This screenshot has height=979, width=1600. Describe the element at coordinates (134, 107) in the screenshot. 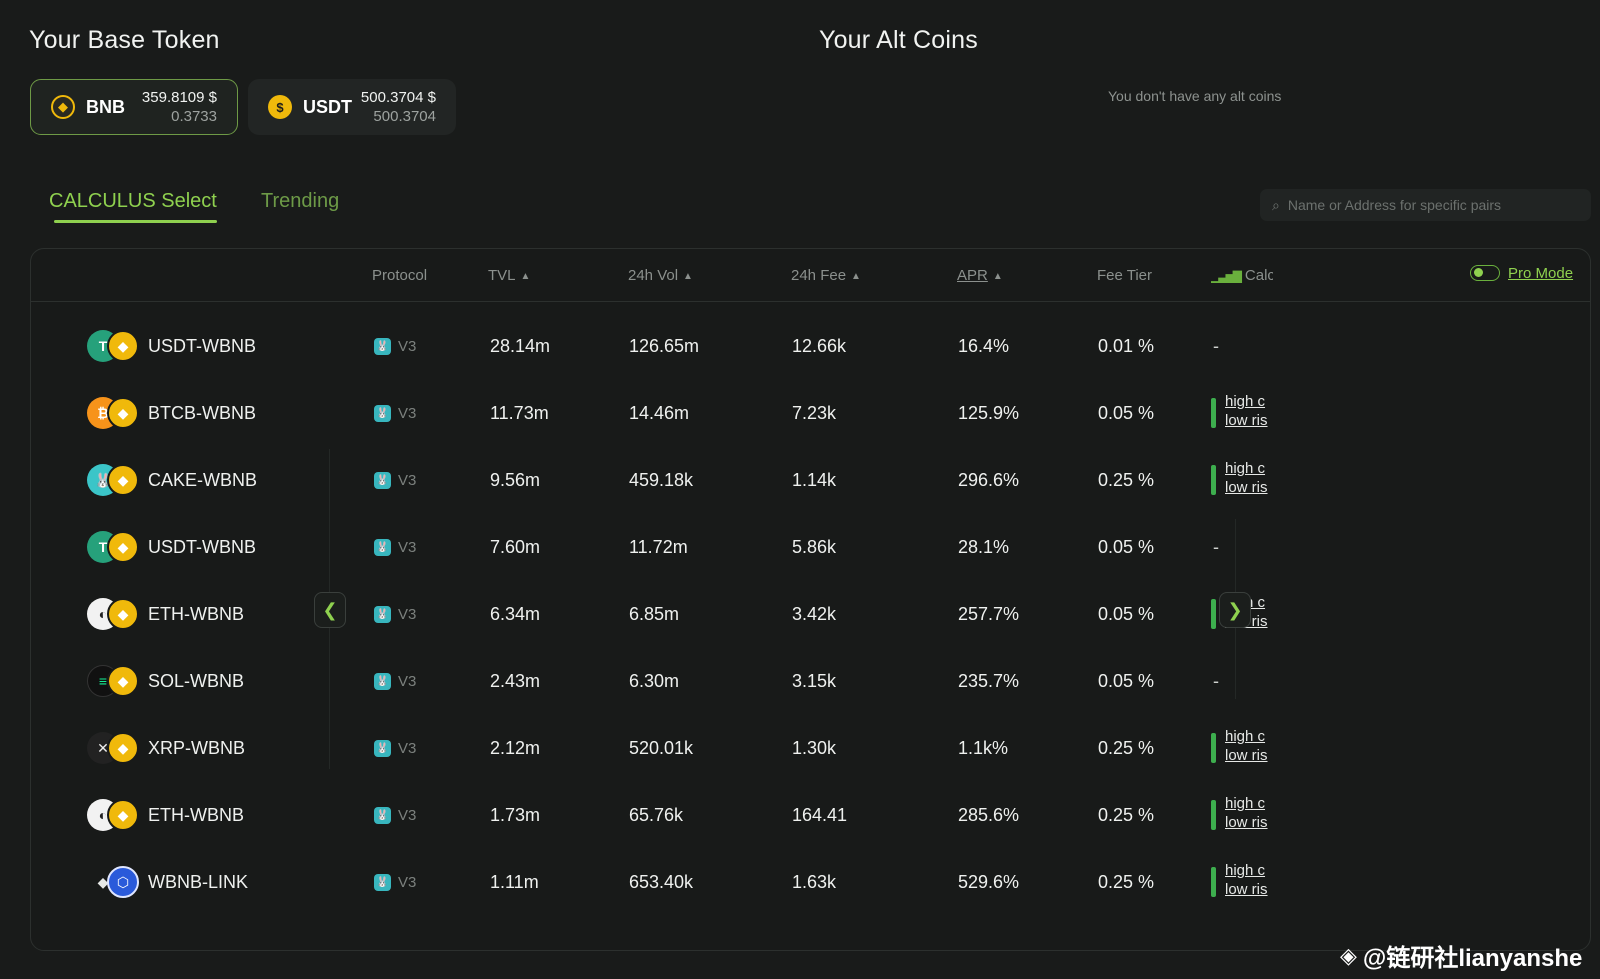

I see `base-token-card-bnb: ◆ BNB 359.8109 $ 0.3733` at that location.